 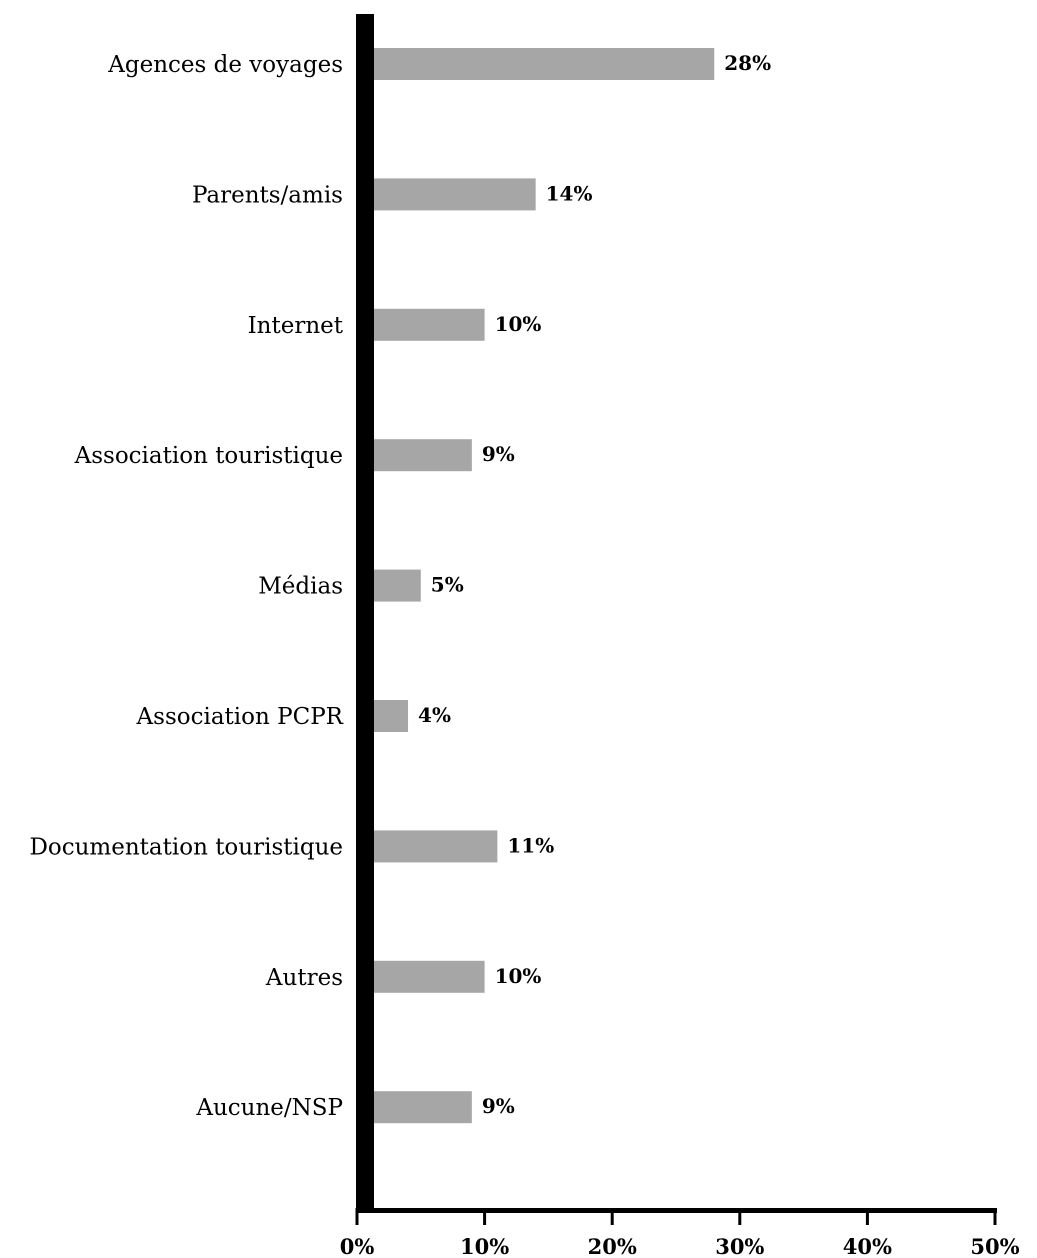 What do you see at coordinates (569, 193) in the screenshot?
I see `value-label-1: 14%` at bounding box center [569, 193].